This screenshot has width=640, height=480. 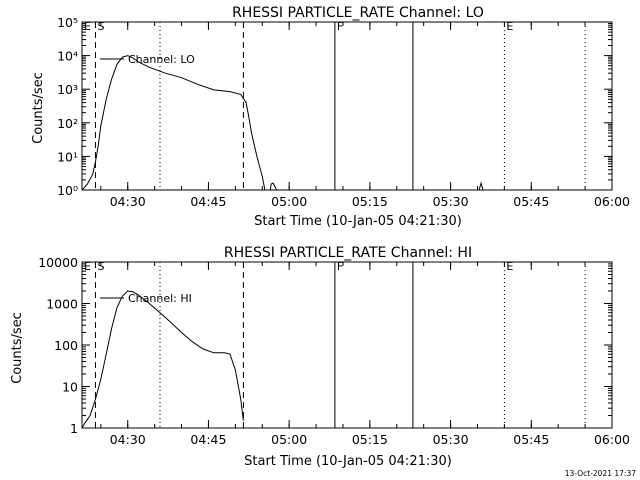 What do you see at coordinates (67, 156) in the screenshot?
I see `y-tick-label: 10¹` at bounding box center [67, 156].